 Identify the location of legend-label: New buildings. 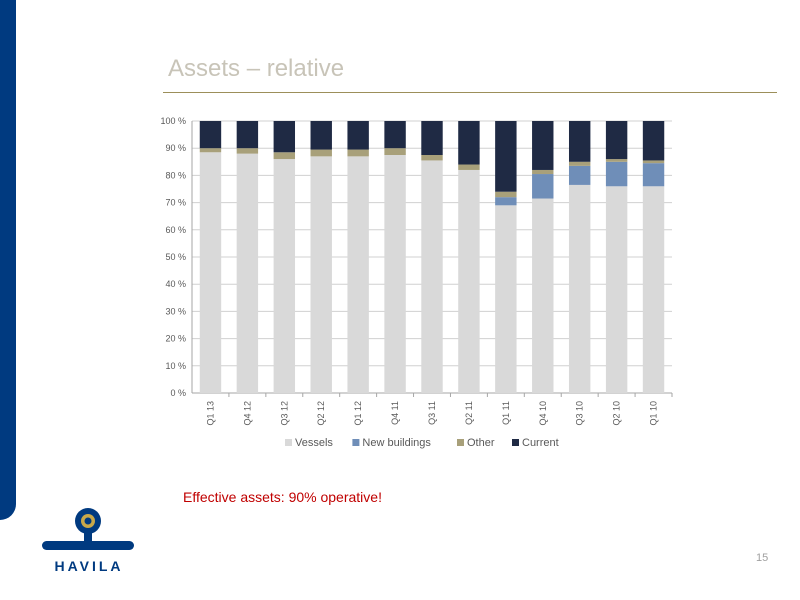
(396, 443).